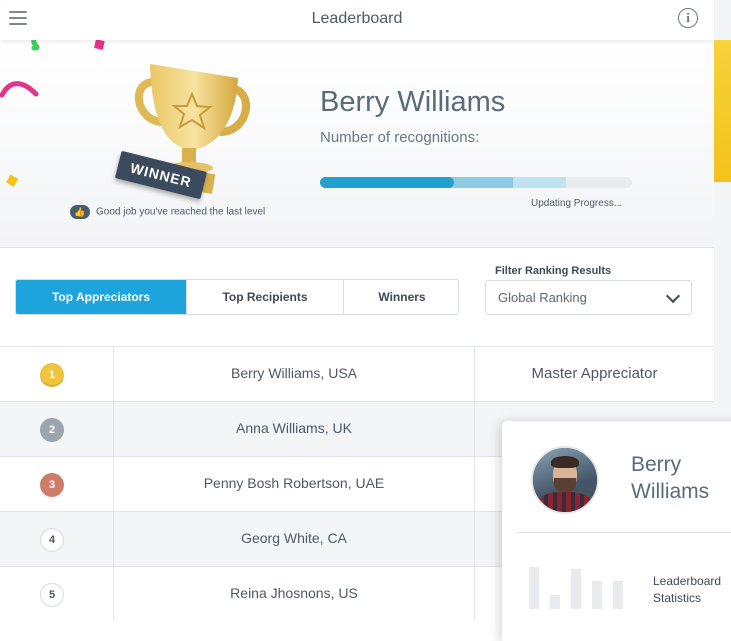 This screenshot has width=731, height=641. I want to click on tab-top-appreciators: Top Appreciators, so click(101, 297).